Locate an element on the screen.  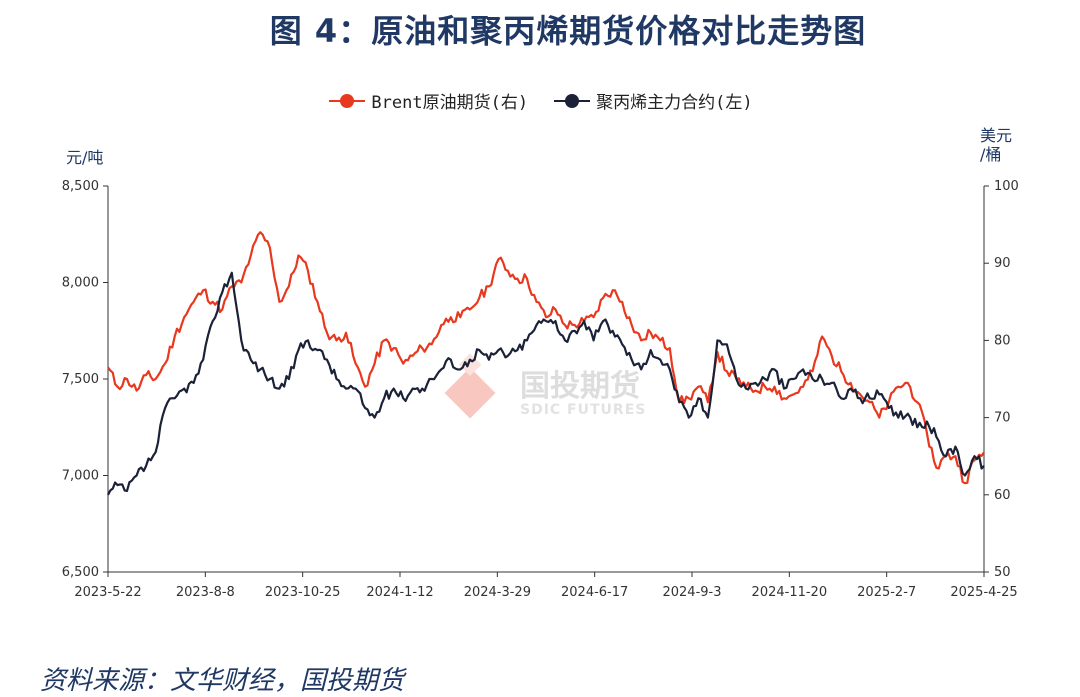
source-note: 资料来源：文华财经，国投期货 is located at coordinates (222, 681).